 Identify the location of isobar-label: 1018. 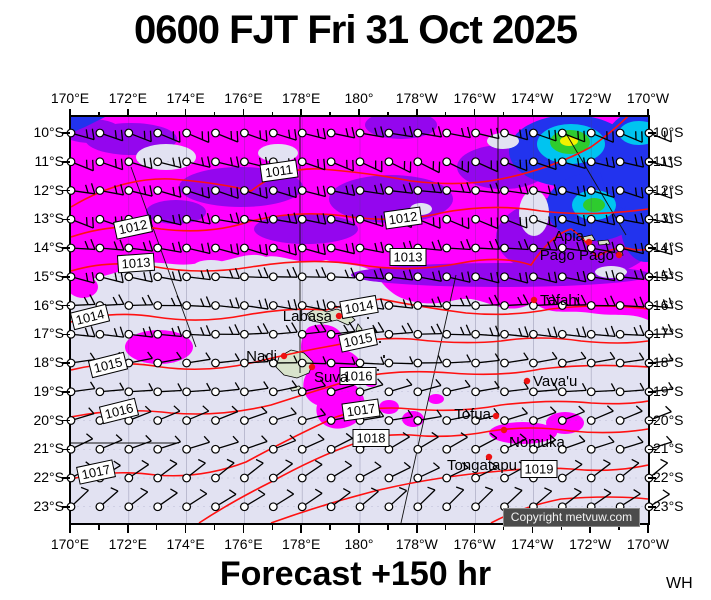
(371, 438).